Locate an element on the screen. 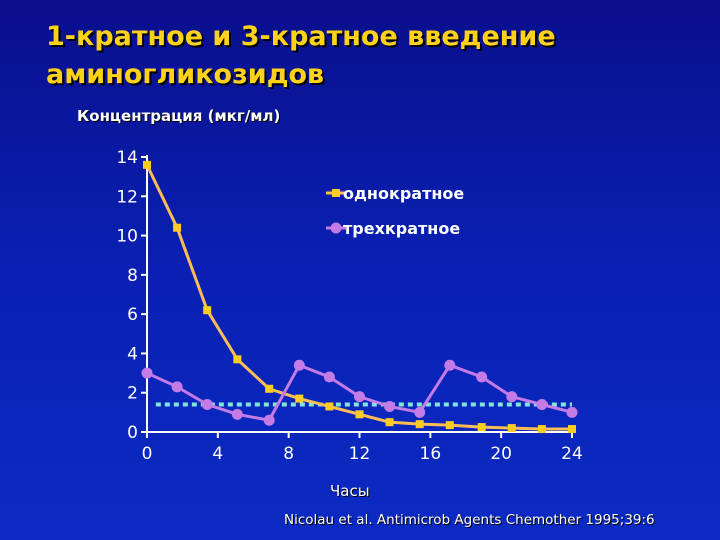 The height and width of the screenshot is (540, 720). y-tick-label: 10 is located at coordinates (127, 237).